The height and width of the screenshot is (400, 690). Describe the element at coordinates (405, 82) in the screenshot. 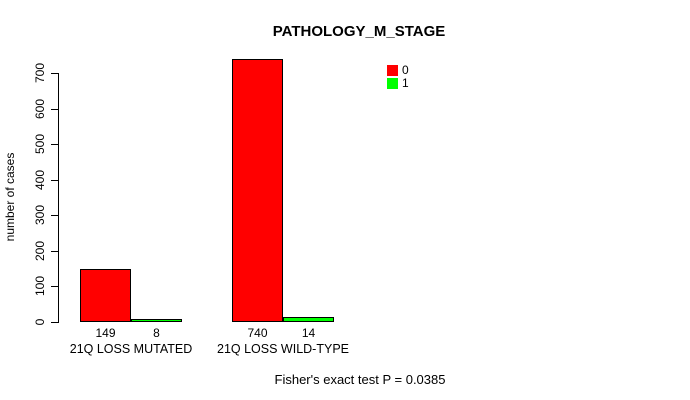

I see `legend-label: 1` at that location.